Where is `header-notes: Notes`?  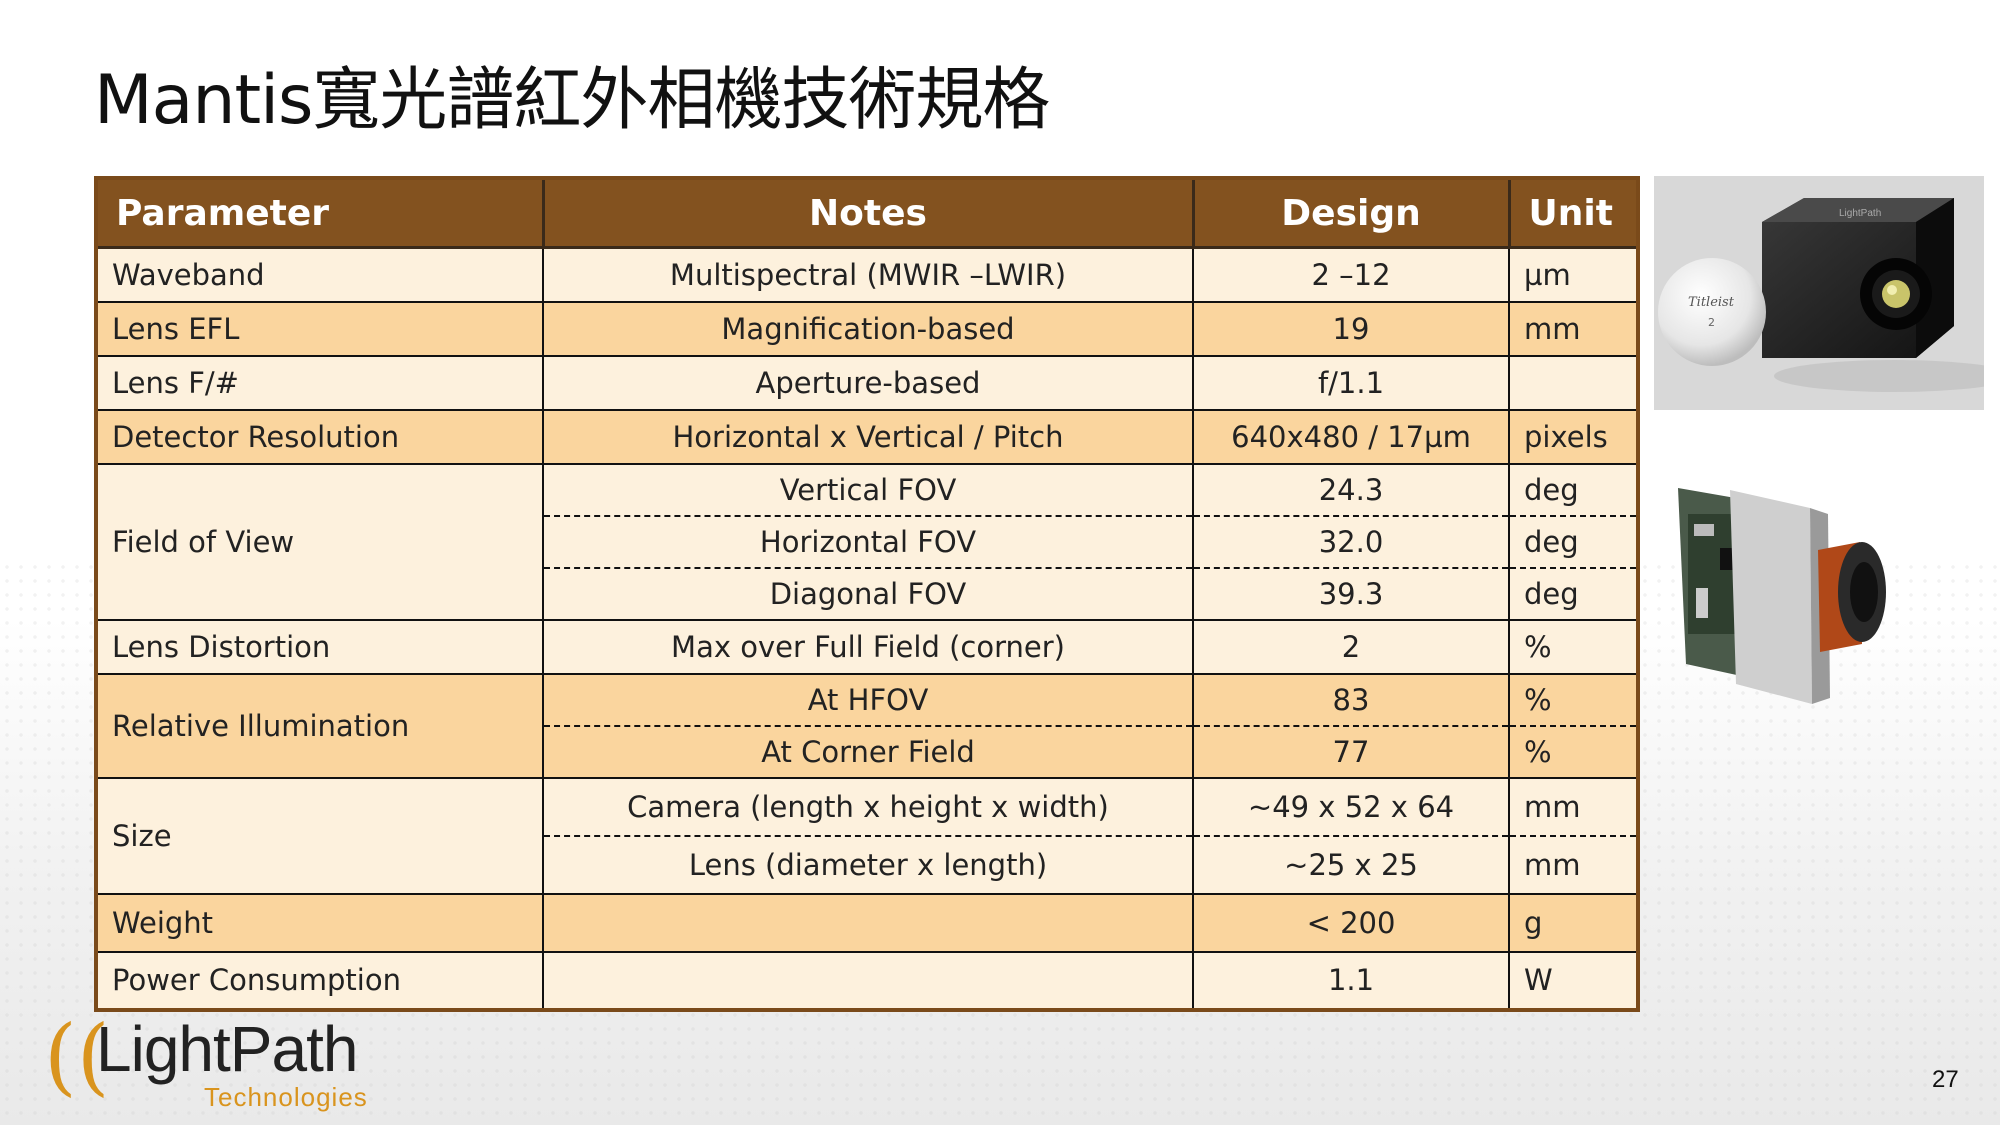
header-notes: Notes is located at coordinates (868, 212).